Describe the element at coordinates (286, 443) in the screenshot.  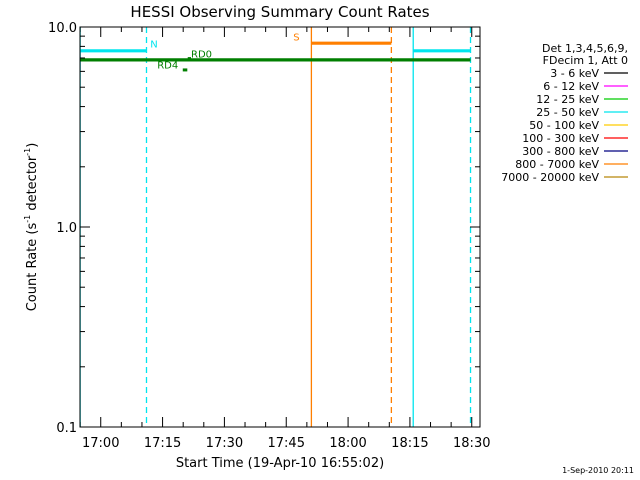
I see `x-tick-label-3: 17:45` at that location.